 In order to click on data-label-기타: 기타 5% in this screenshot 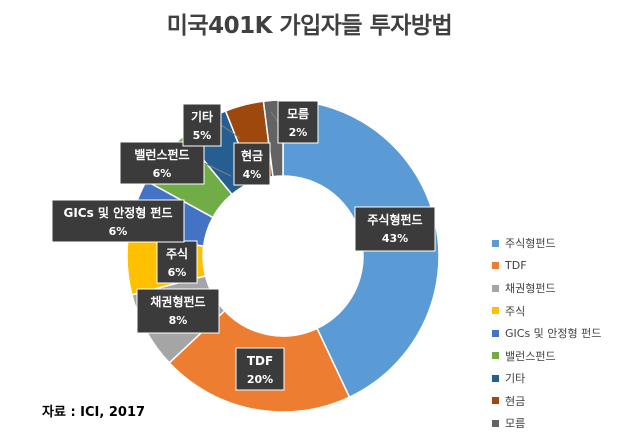, I will do `click(202, 125)`.